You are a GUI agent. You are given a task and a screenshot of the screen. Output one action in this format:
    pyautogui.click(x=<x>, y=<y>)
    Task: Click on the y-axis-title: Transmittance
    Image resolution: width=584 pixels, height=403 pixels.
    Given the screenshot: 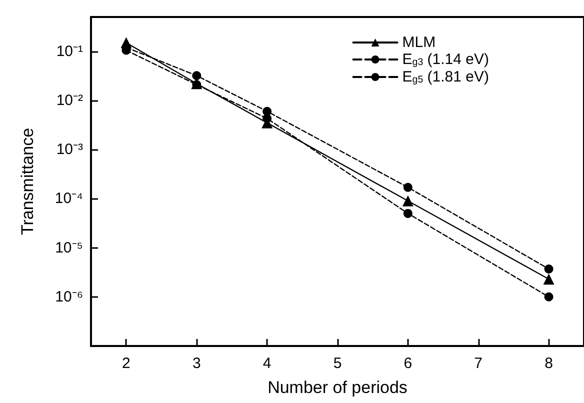 What is the action you would take?
    pyautogui.click(x=27, y=182)
    